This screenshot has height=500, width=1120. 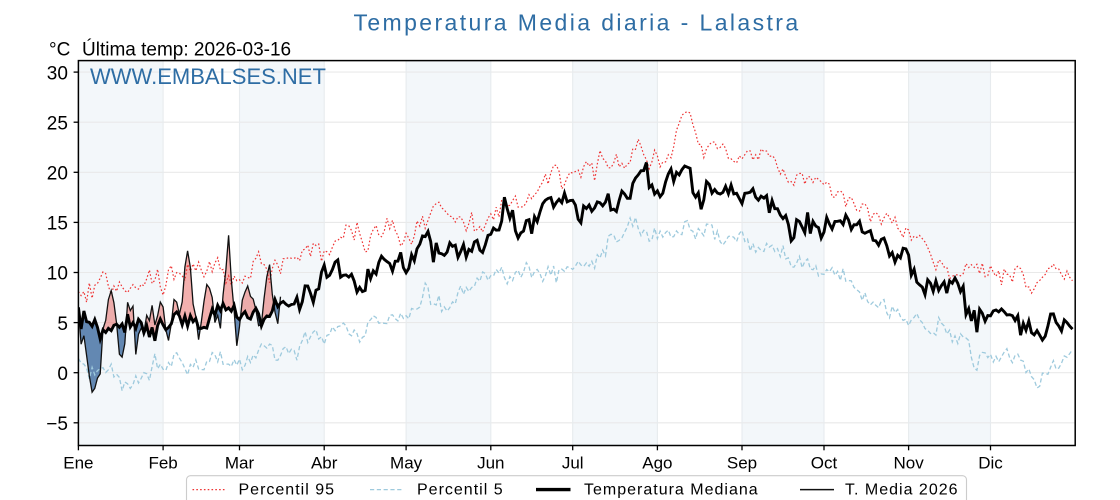 What do you see at coordinates (57, 274) in the screenshot?
I see `svg-text: 10` at bounding box center [57, 274].